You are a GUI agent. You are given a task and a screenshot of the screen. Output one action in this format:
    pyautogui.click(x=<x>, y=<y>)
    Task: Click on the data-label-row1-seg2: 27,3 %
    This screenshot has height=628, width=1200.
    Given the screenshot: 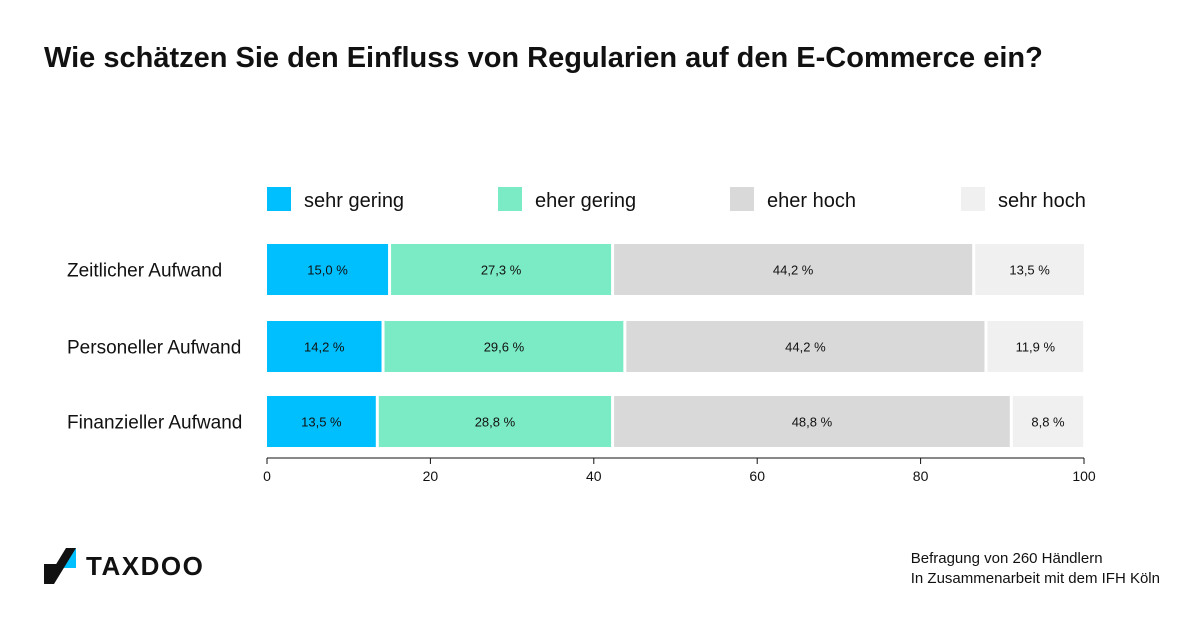 What is the action you would take?
    pyautogui.click(x=501, y=270)
    